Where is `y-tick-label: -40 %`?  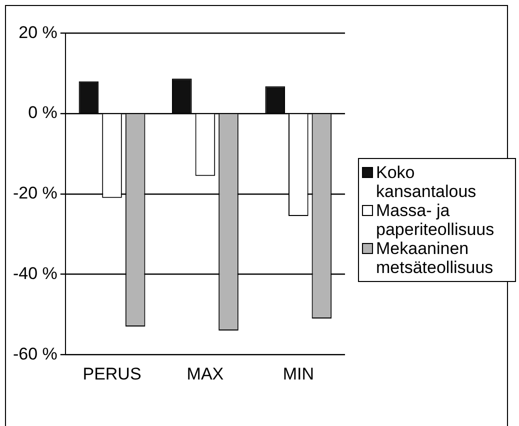 y-tick-label: -40 % is located at coordinates (35, 273).